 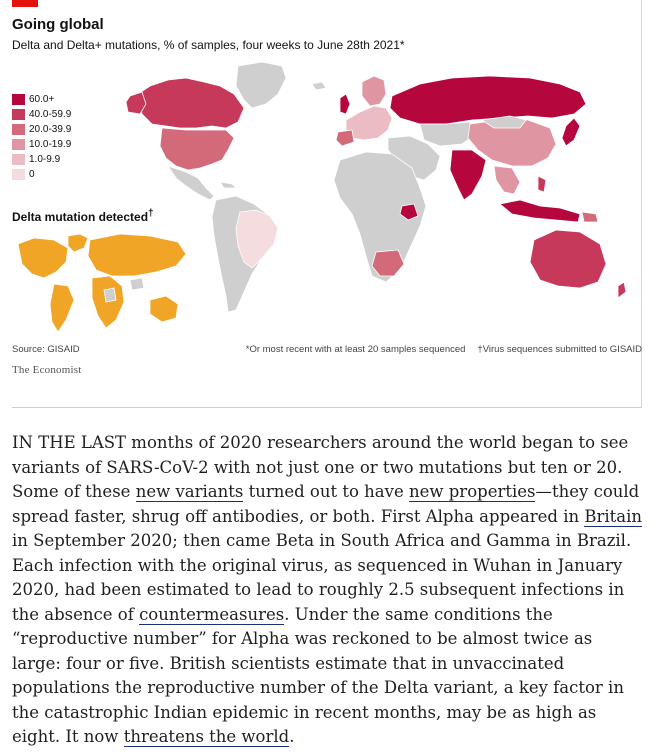 What do you see at coordinates (212, 614) in the screenshot?
I see `link-countermeasures: countermeasures` at bounding box center [212, 614].